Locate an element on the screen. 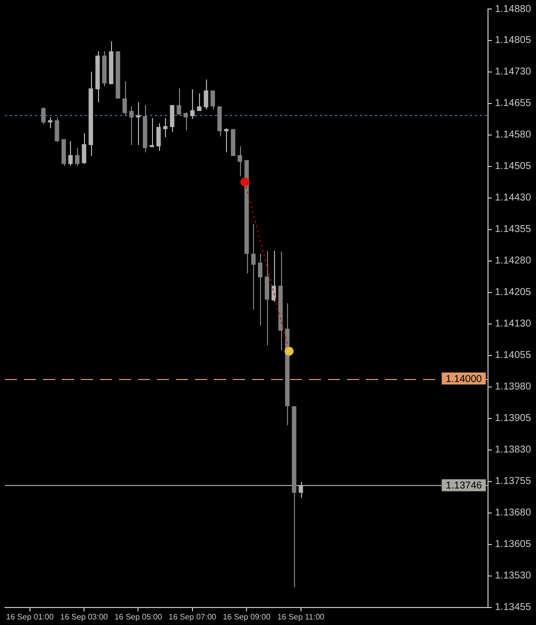  y-tick-label: 1.14805 is located at coordinates (513, 40).